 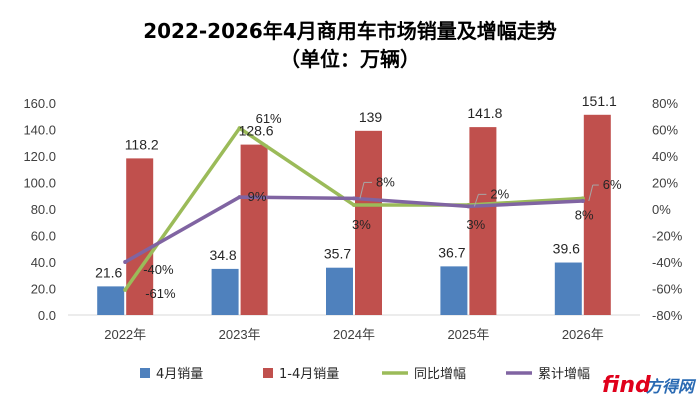 I want to click on bar-data-label: 139, so click(x=371, y=117).